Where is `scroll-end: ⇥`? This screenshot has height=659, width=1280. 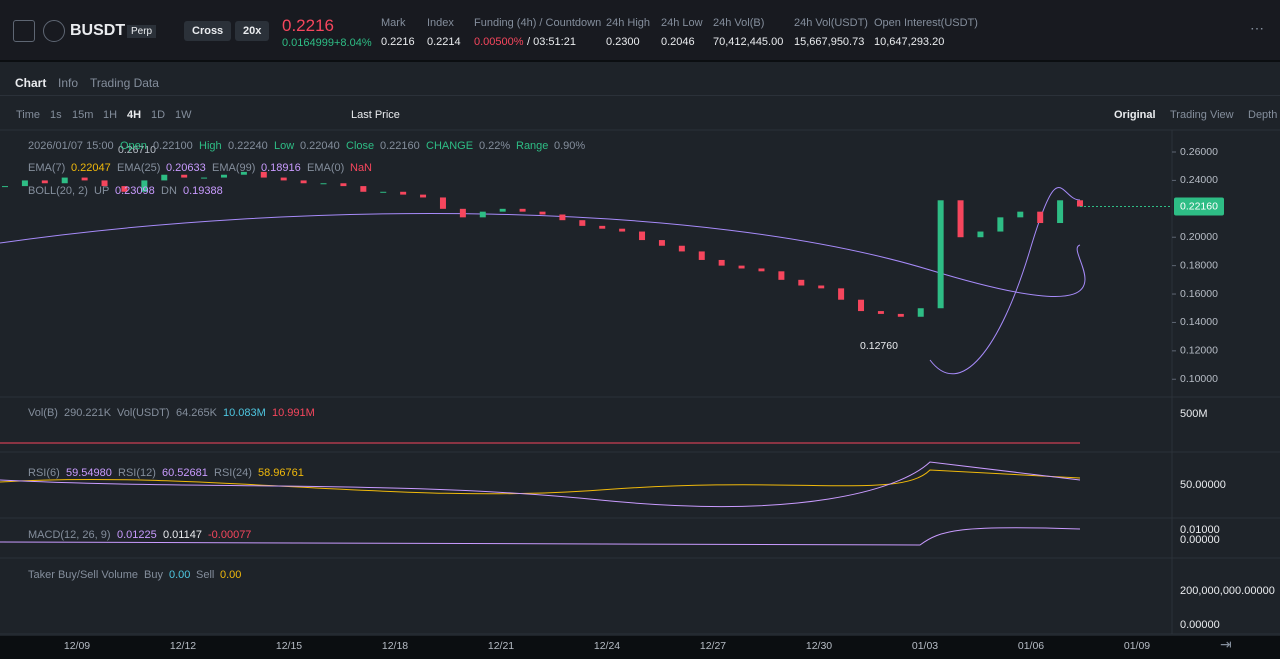 scroll-end: ⇥ is located at coordinates (1226, 644).